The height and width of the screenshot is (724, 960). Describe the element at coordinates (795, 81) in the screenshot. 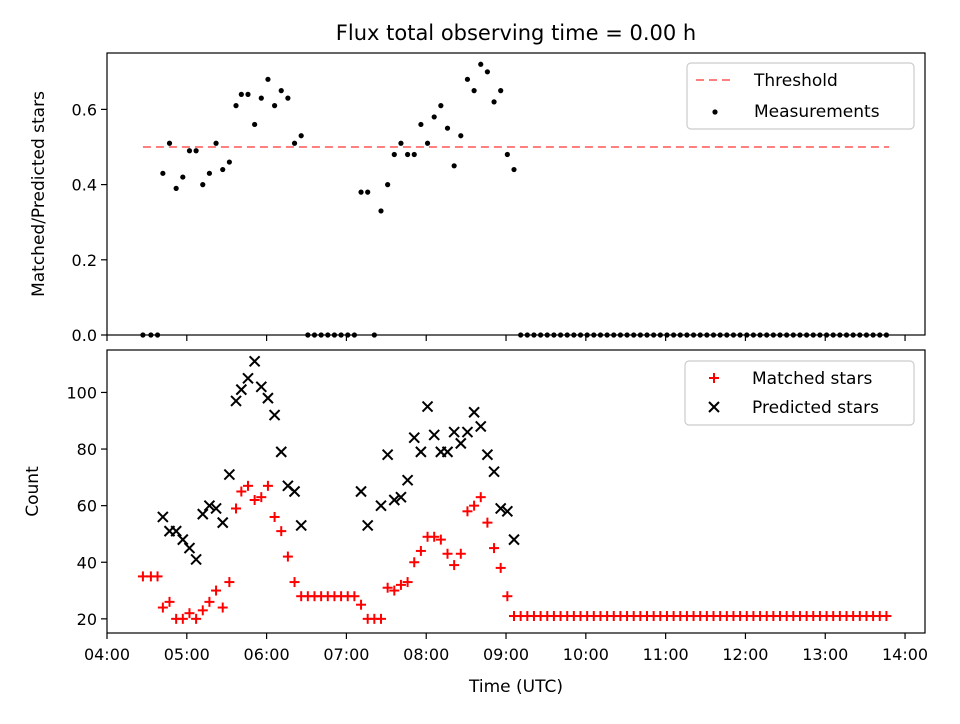

I see `legend-threshold-label: Threshold` at that location.